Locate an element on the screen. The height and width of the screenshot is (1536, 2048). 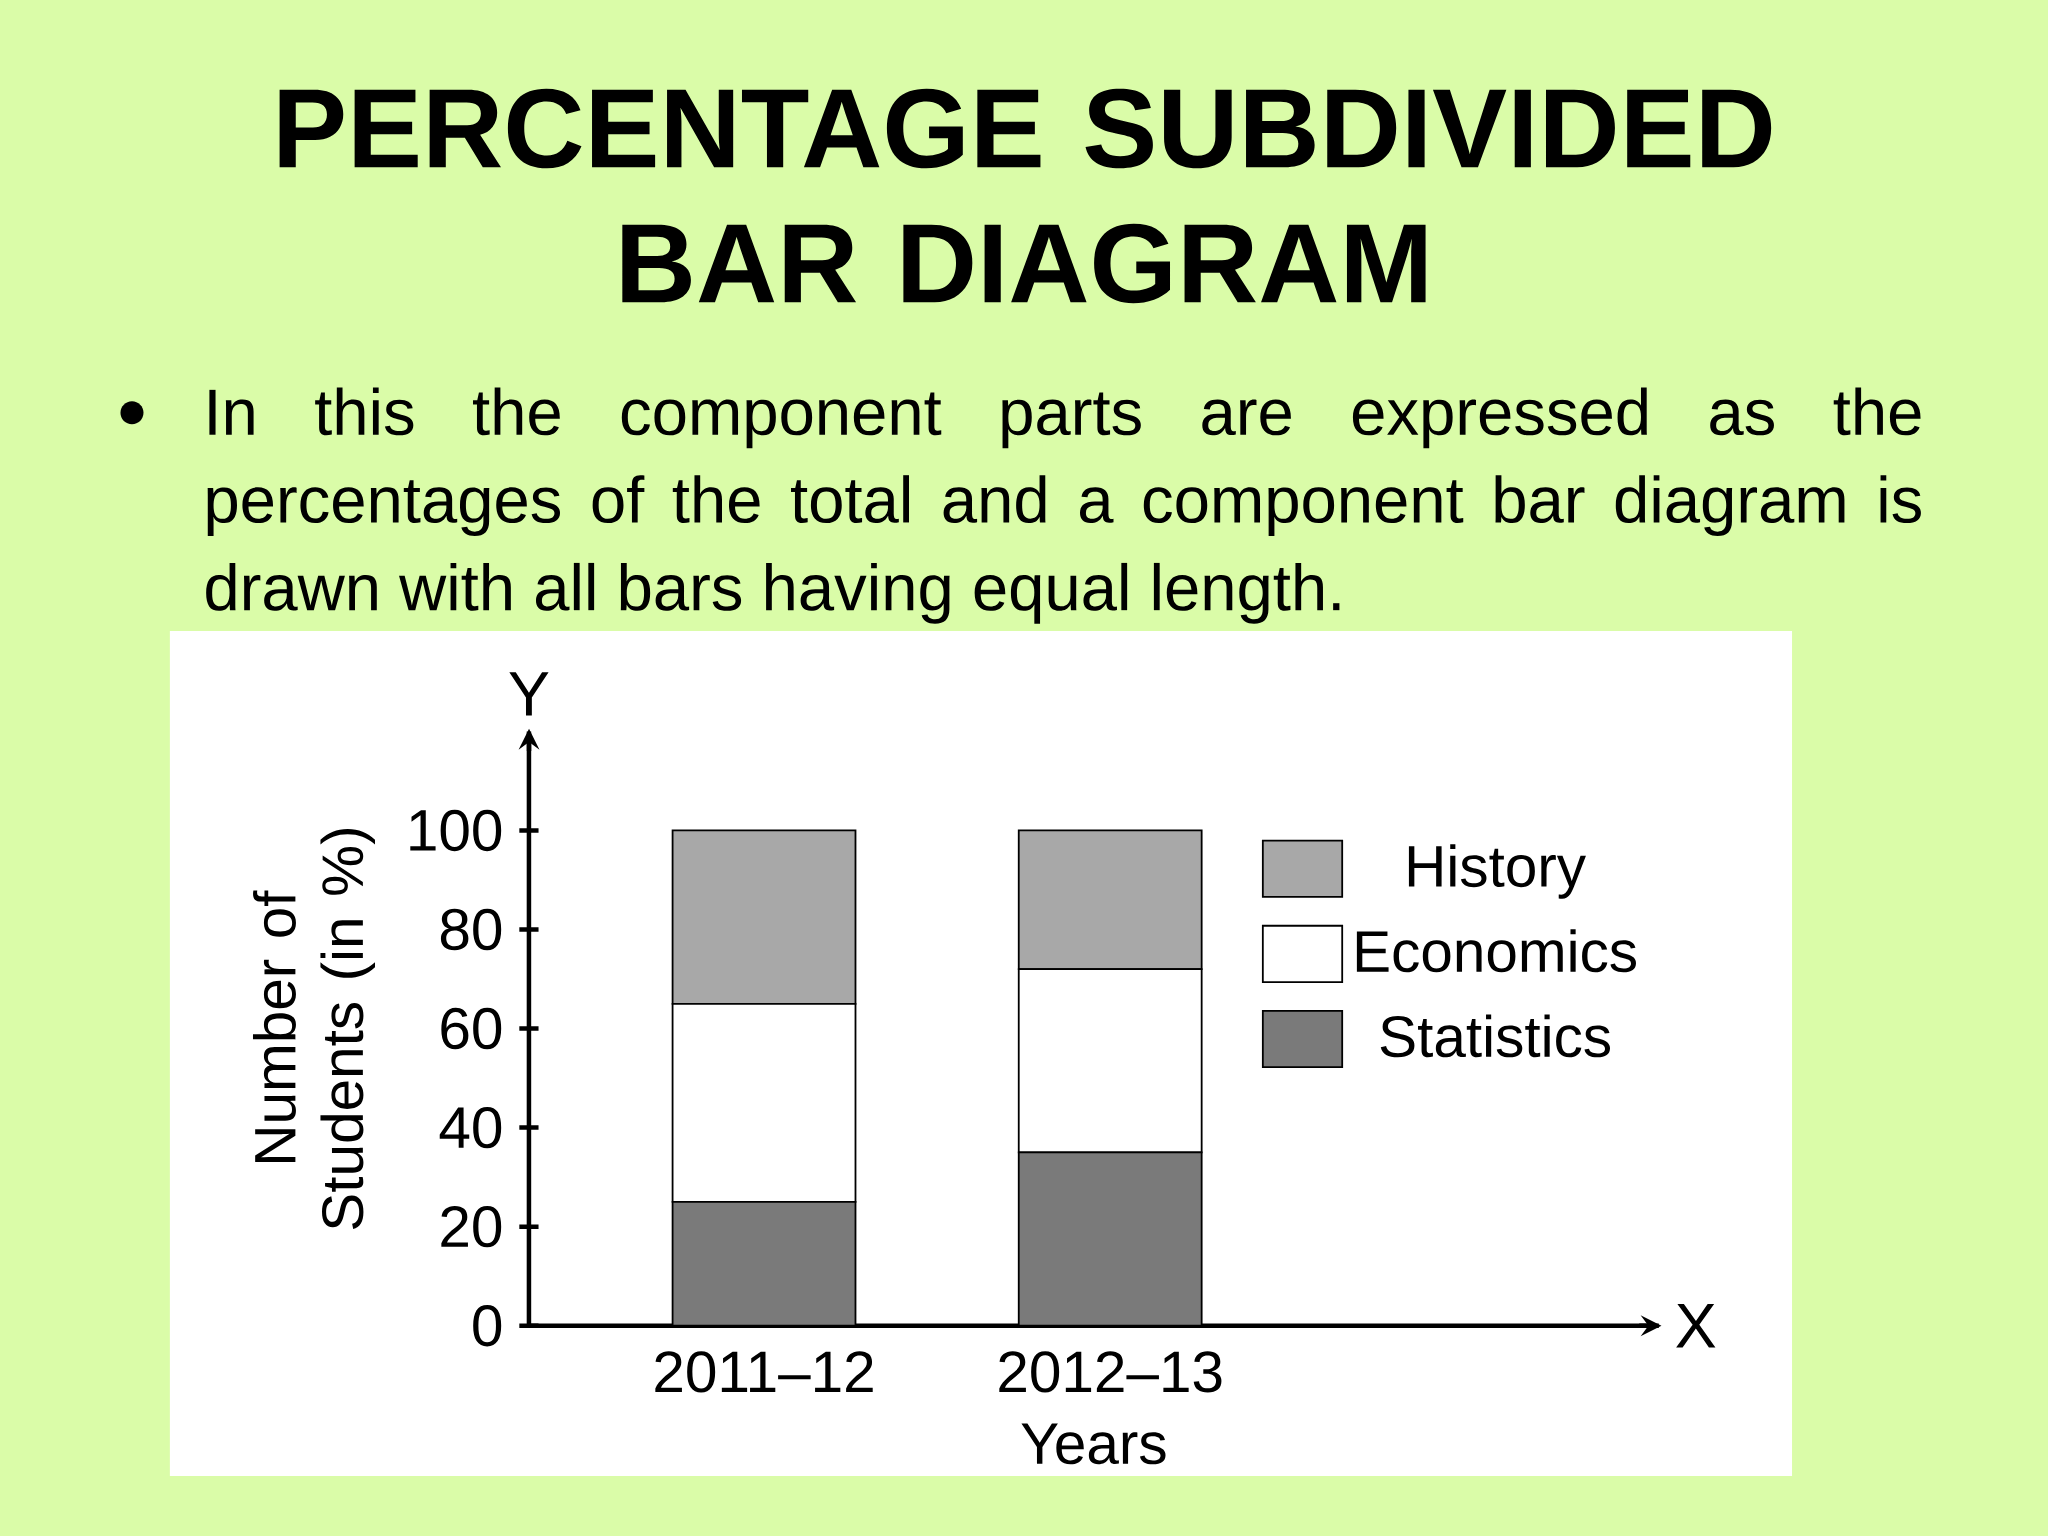
y-tick-label: 40 is located at coordinates (470, 1127).